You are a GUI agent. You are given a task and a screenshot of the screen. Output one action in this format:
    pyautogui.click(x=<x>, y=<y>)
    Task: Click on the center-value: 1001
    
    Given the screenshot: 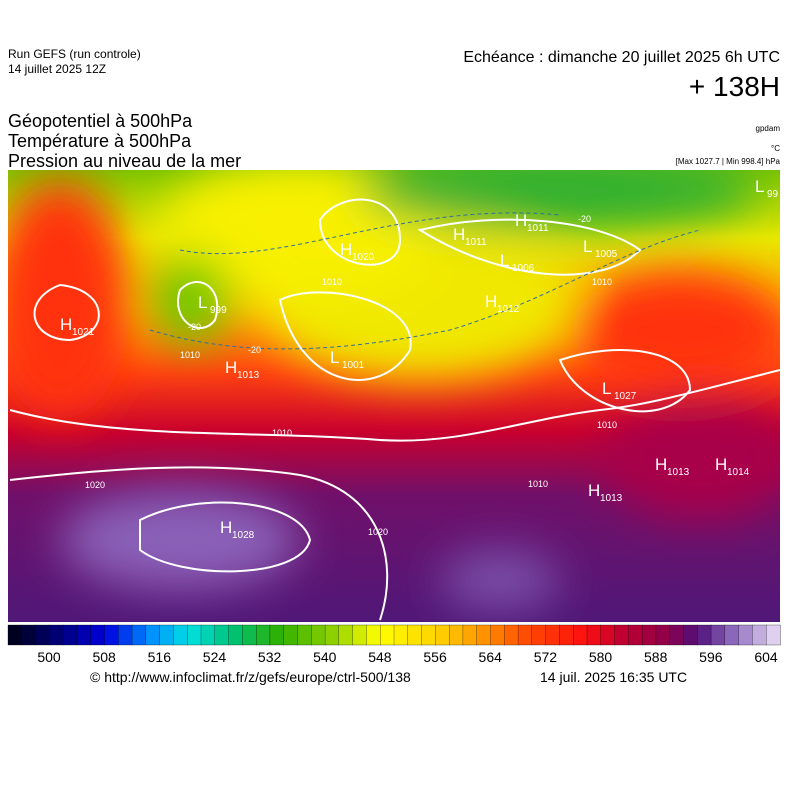 What is the action you would take?
    pyautogui.click(x=353, y=365)
    